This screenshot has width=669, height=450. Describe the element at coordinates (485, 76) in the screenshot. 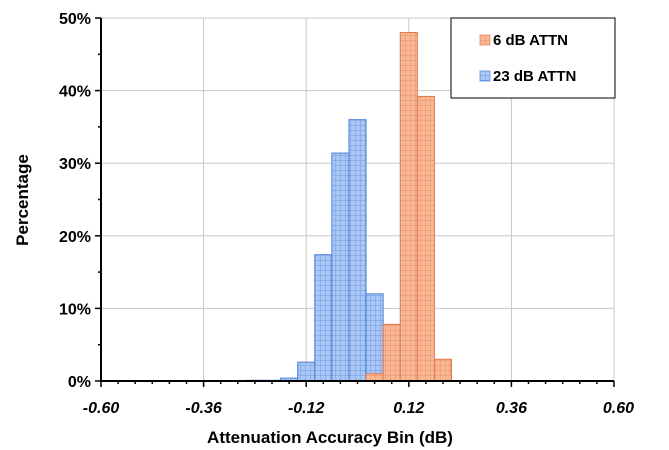

I see `legend-swatch-23db` at that location.